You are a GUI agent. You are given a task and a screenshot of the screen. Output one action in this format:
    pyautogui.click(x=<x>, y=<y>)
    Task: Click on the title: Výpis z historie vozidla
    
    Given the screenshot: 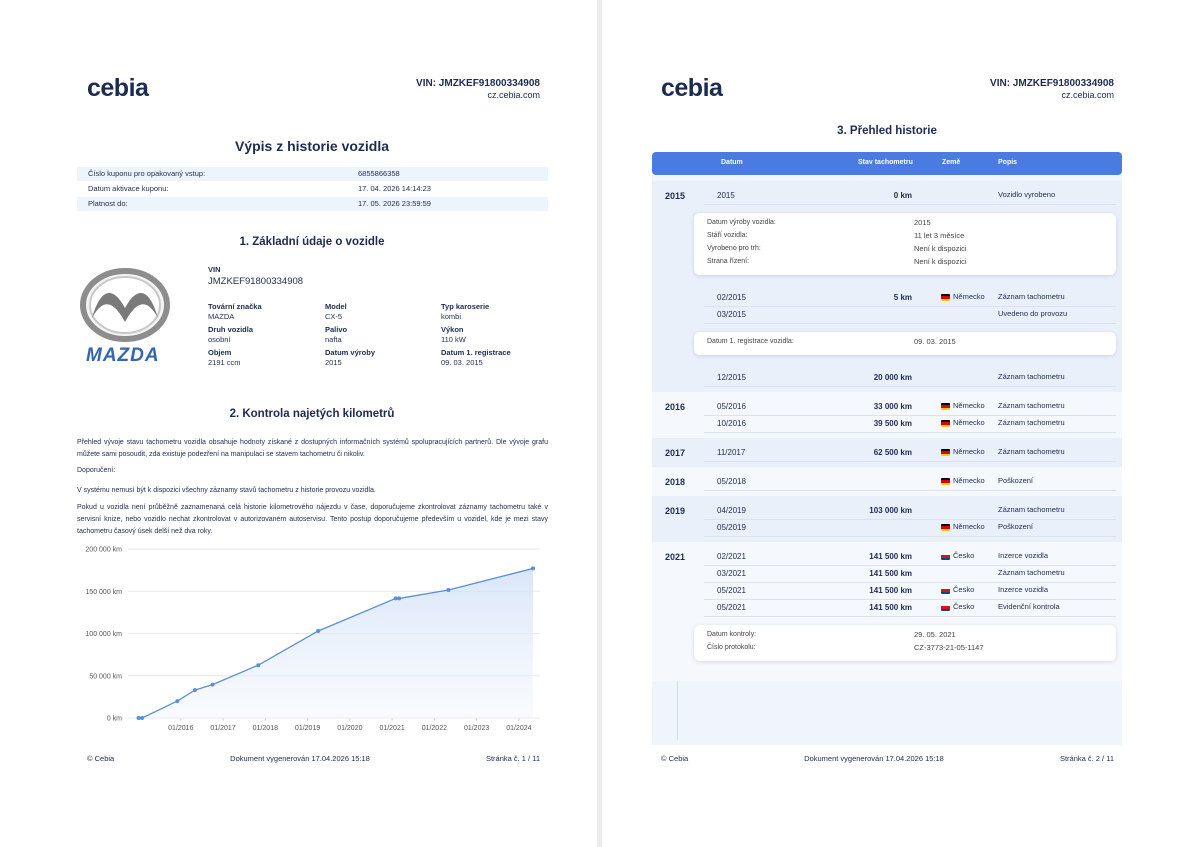 What is the action you would take?
    pyautogui.click(x=312, y=146)
    